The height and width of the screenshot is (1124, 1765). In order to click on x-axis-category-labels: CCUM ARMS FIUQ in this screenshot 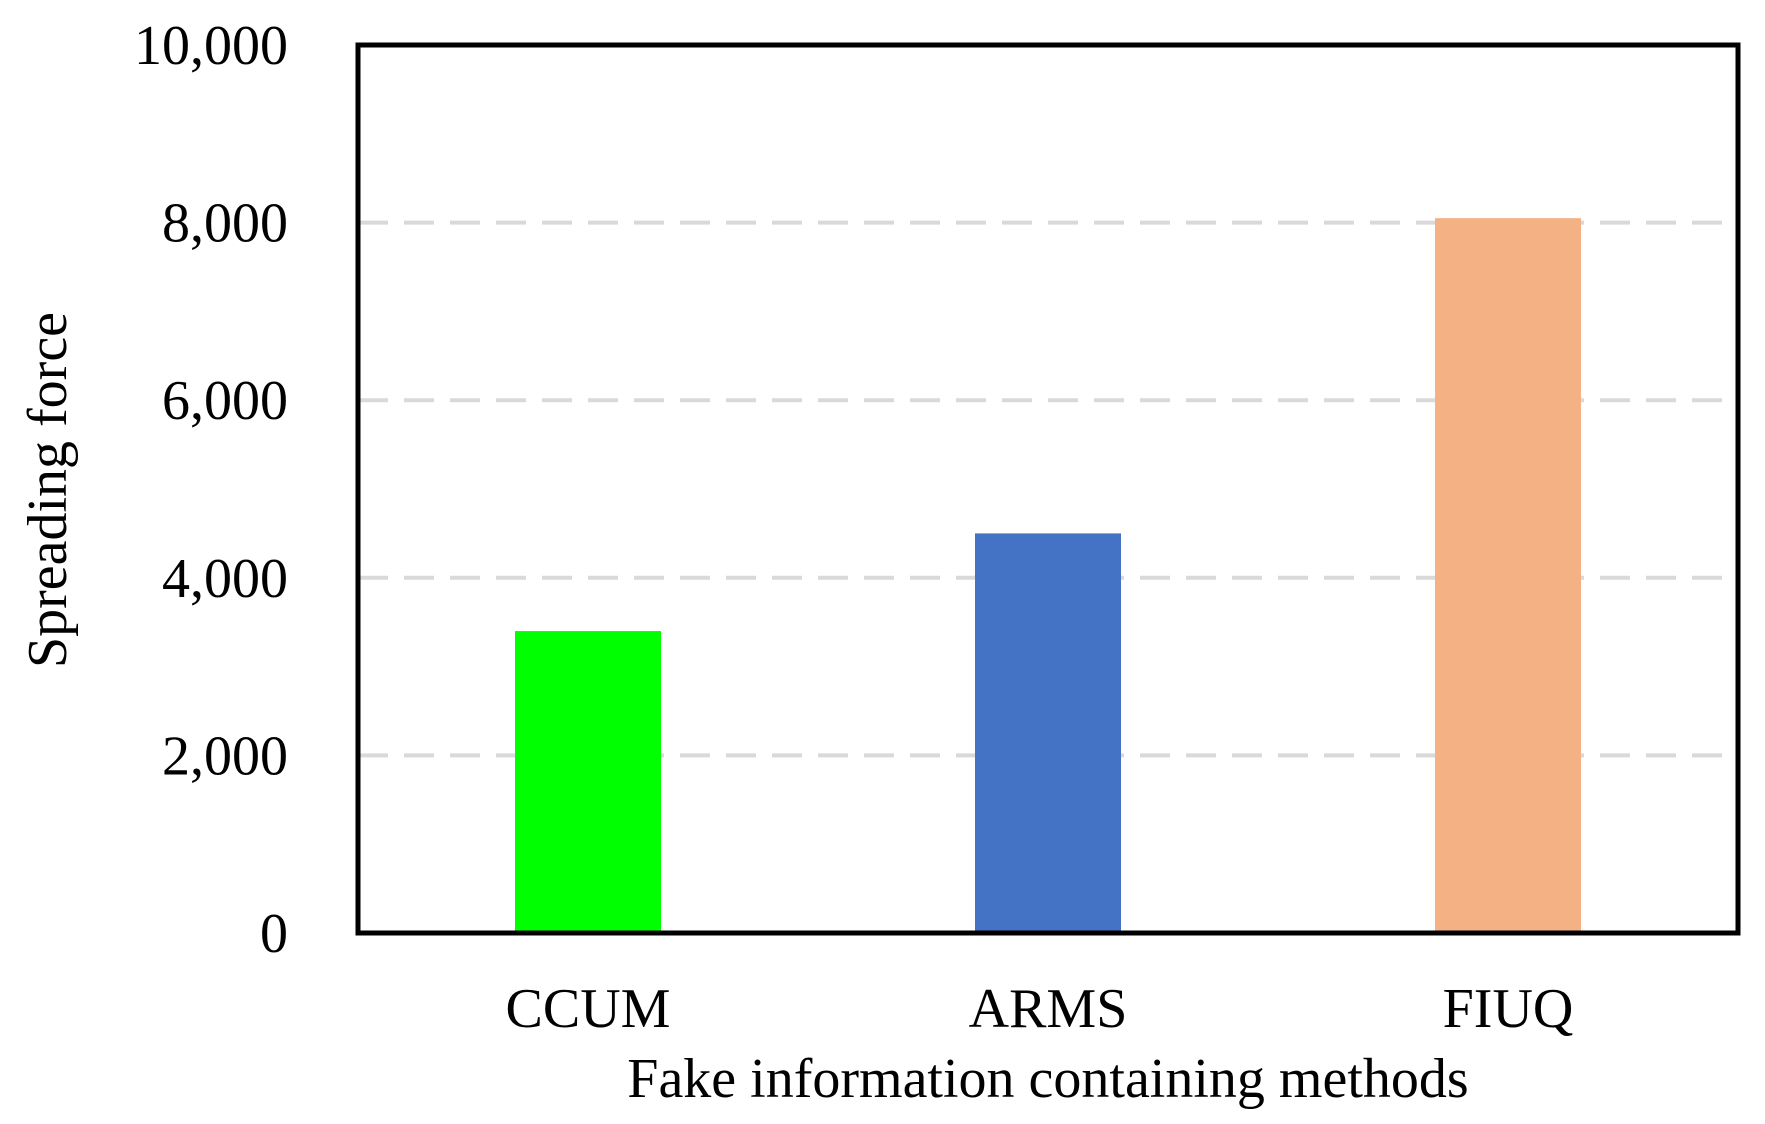, I will do `click(1040, 1009)`.